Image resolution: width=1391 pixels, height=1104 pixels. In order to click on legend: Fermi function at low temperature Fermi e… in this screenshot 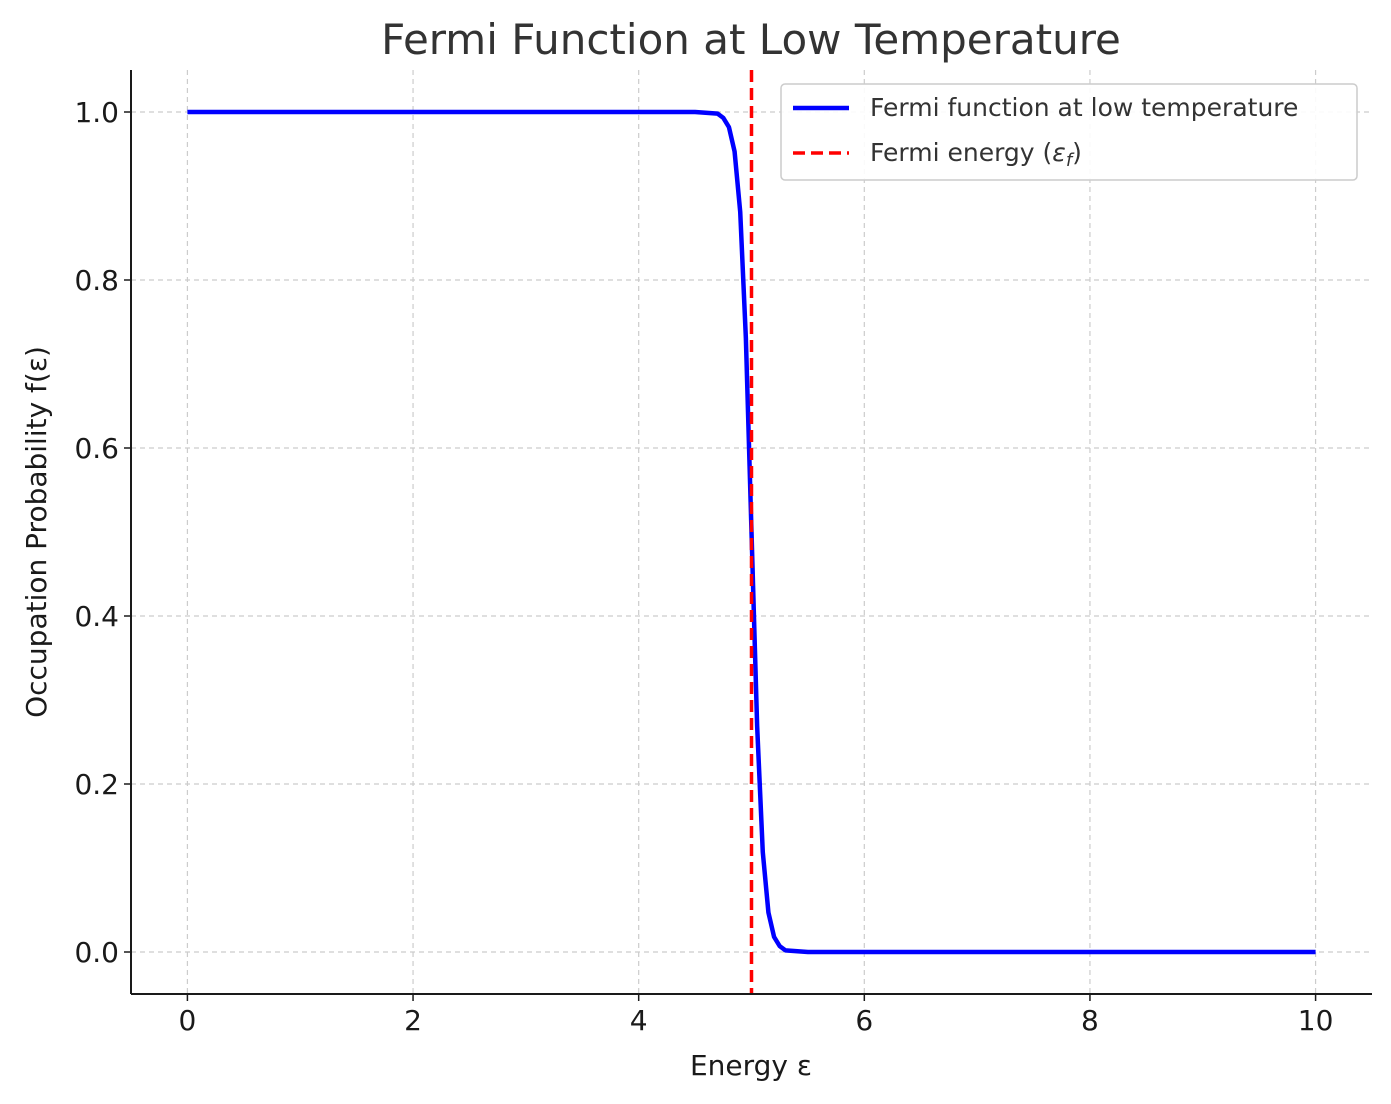, I will do `click(1069, 132)`.